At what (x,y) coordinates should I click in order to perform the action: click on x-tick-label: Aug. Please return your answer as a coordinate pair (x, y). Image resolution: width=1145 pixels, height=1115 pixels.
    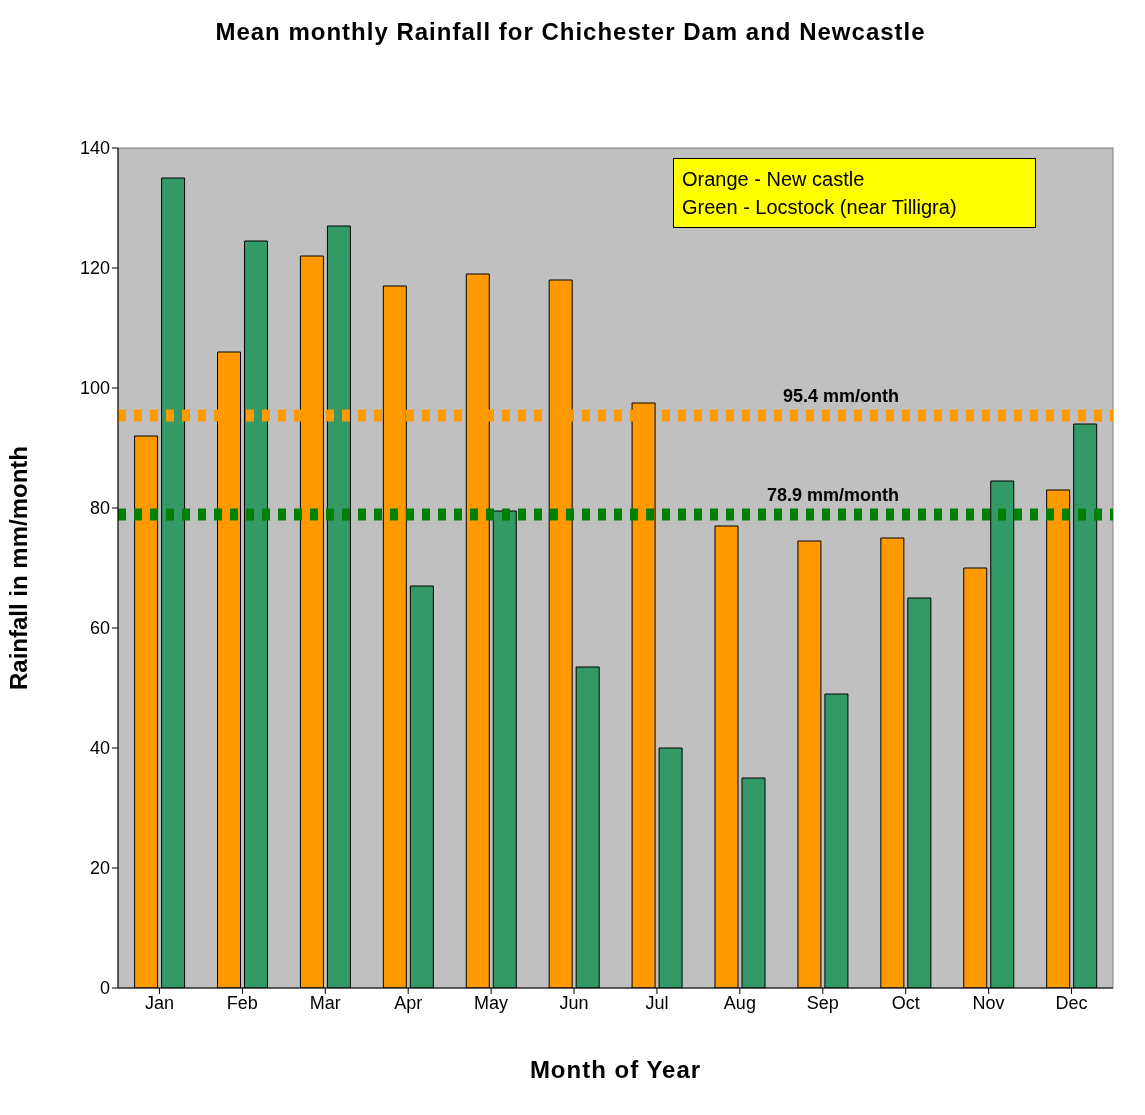
    Looking at the image, I should click on (739, 1002).